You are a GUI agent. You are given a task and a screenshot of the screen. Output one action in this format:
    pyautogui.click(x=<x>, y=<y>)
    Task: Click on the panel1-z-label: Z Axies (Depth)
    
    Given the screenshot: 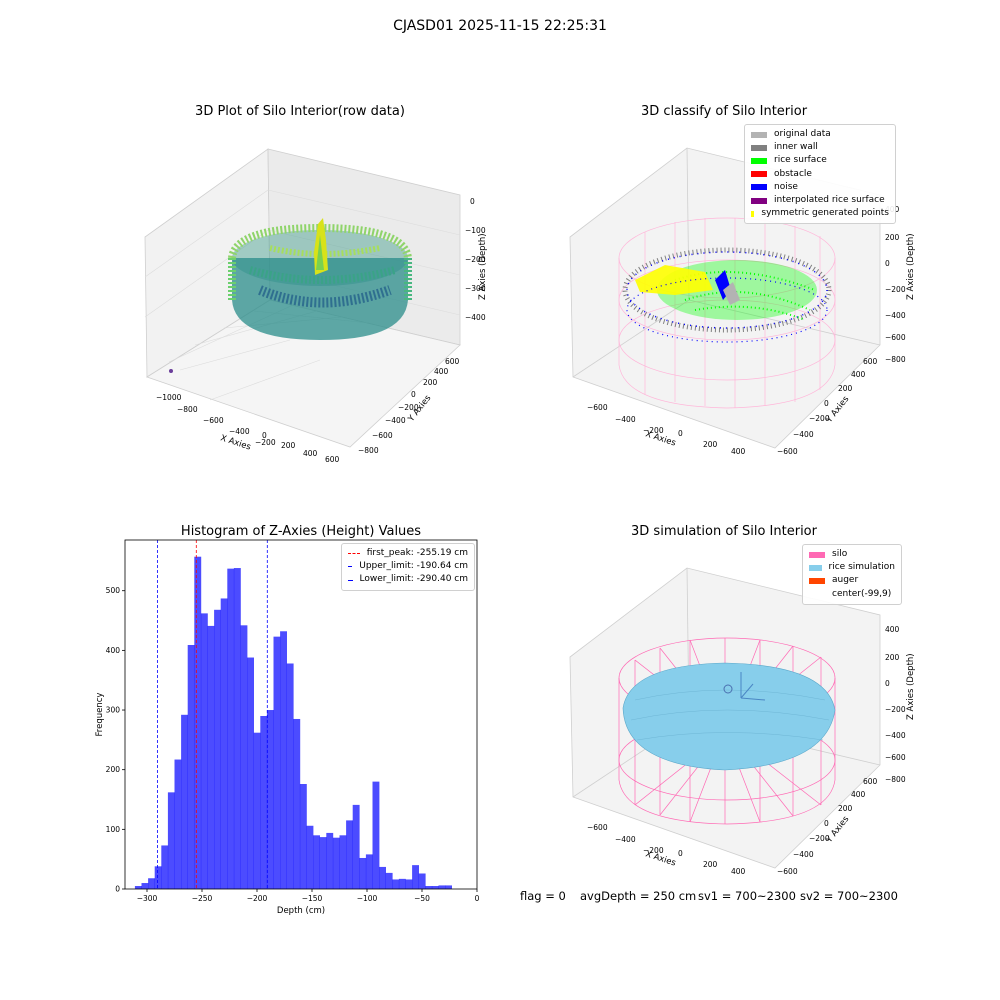 What is the action you would take?
    pyautogui.click(x=483, y=266)
    